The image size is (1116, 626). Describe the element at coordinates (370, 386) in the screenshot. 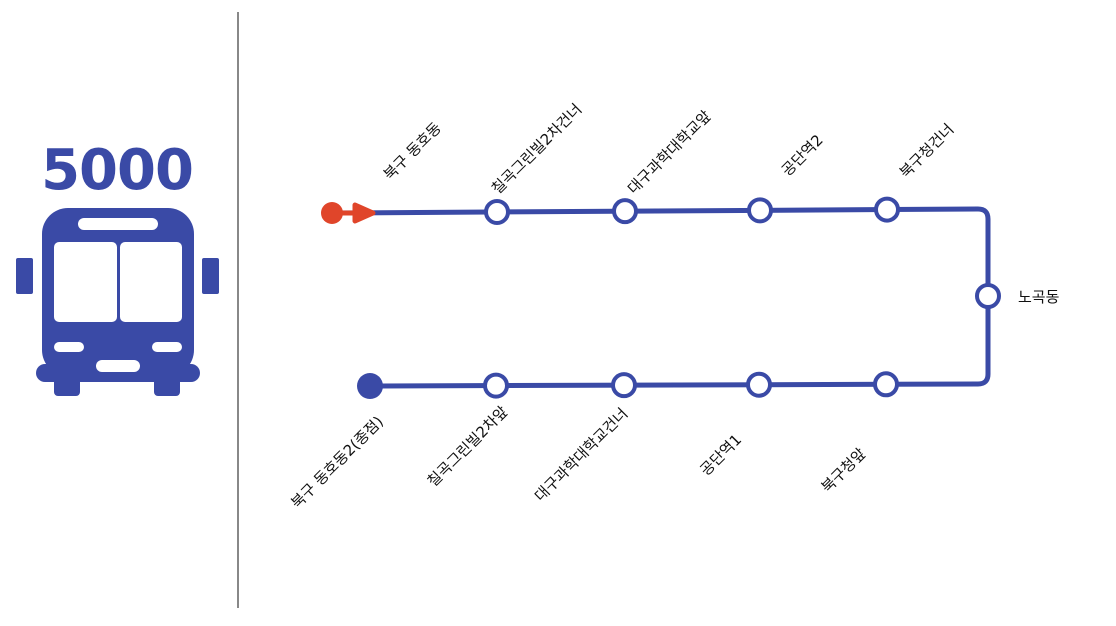

I see `end-terminal-icon` at that location.